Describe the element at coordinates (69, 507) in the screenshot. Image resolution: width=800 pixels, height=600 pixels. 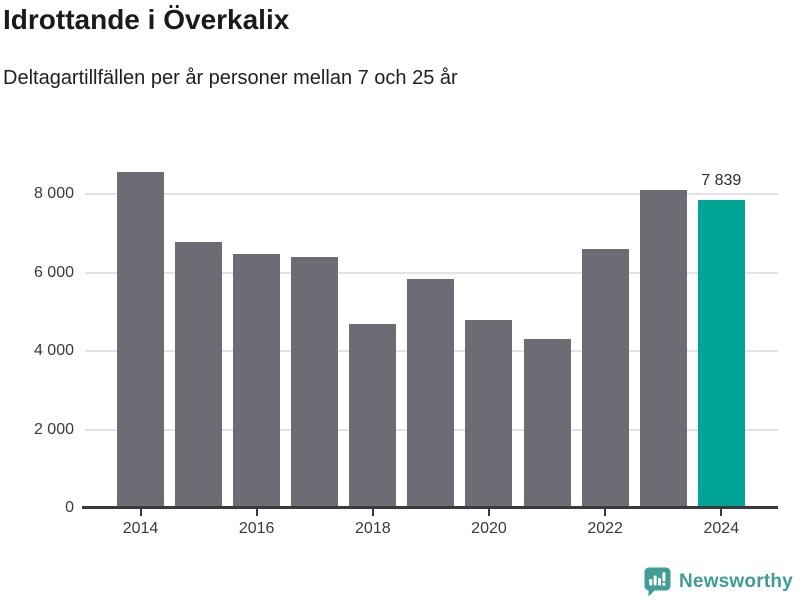
I see `y-axis-tick-label: 0` at that location.